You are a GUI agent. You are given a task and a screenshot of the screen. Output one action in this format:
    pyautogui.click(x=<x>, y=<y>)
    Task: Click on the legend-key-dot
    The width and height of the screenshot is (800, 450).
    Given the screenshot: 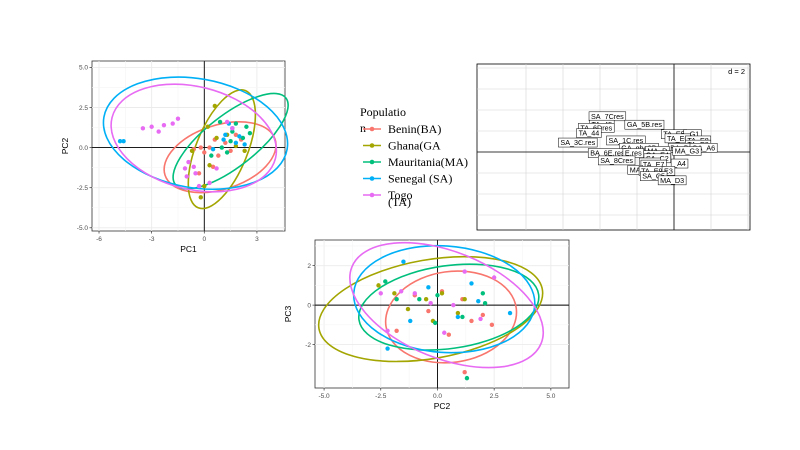 What is the action you would take?
    pyautogui.click(x=372, y=145)
    